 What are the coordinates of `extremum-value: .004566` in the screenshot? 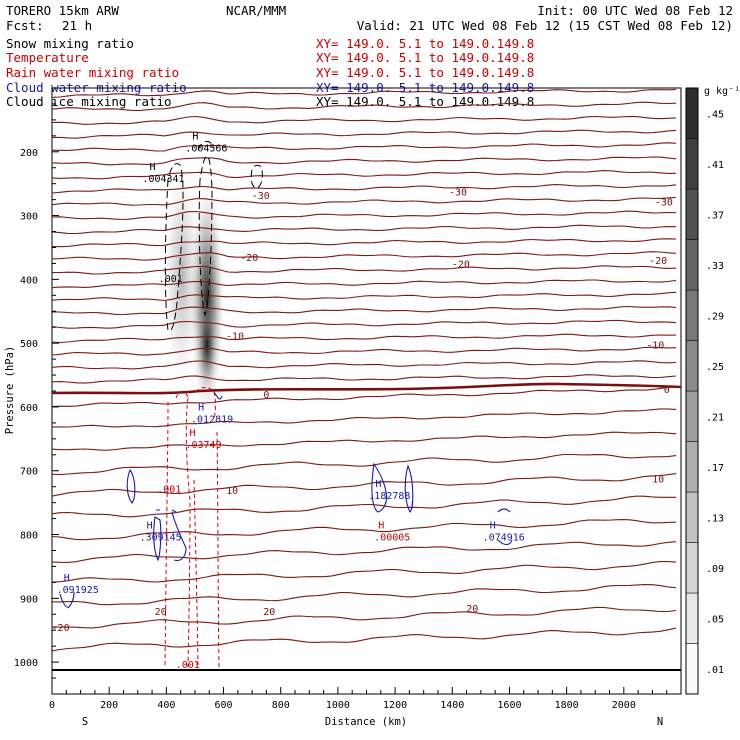 It's located at (206, 148).